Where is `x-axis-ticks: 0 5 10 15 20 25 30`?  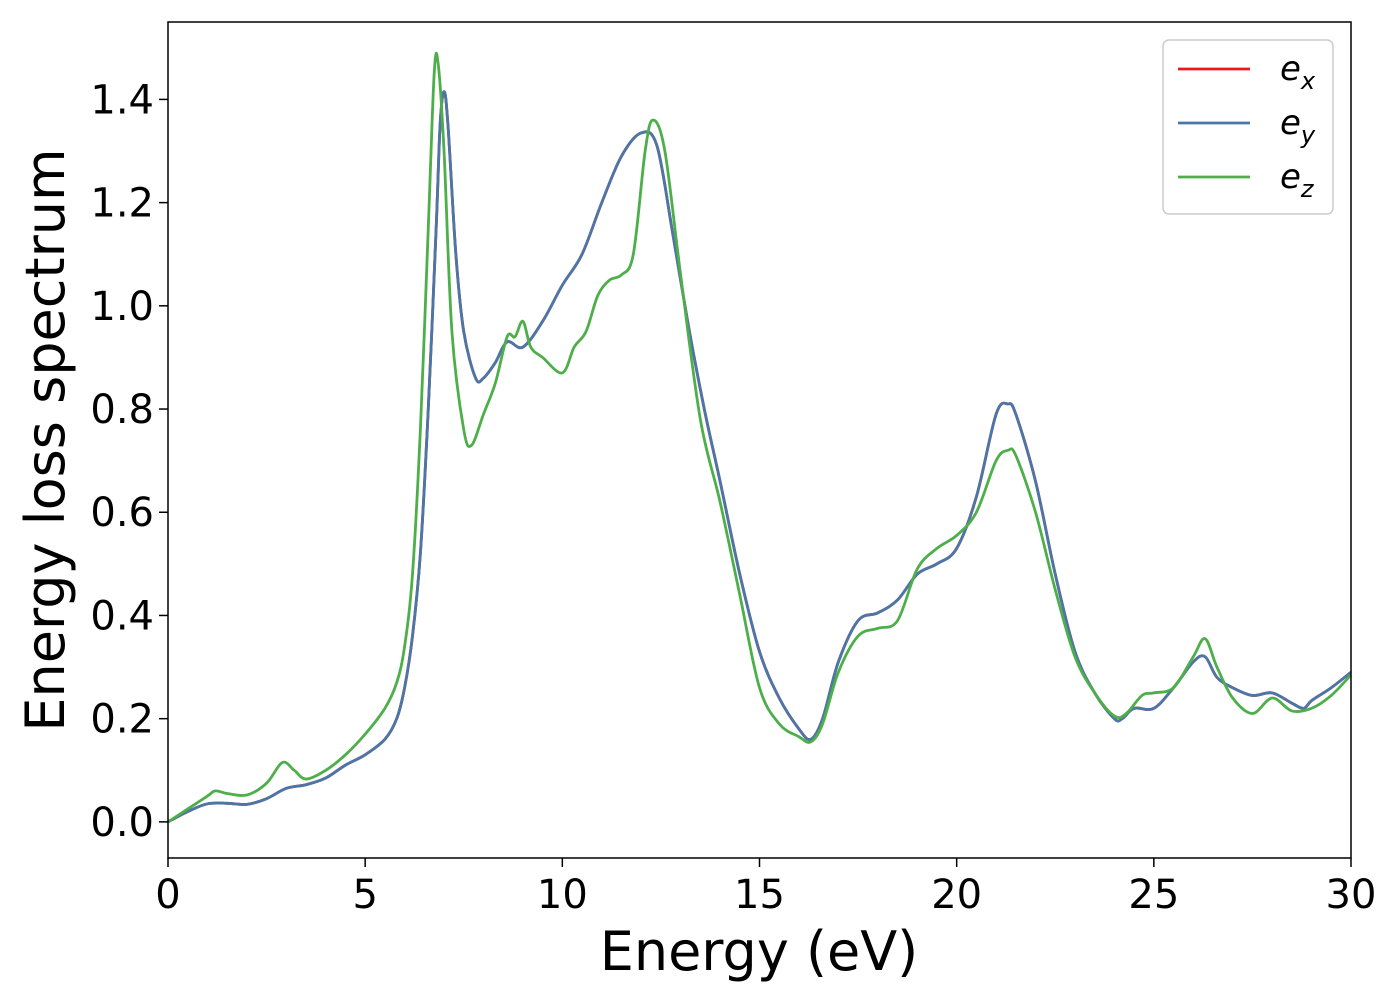 x-axis-ticks: 0 5 10 15 20 25 30 is located at coordinates (765, 888).